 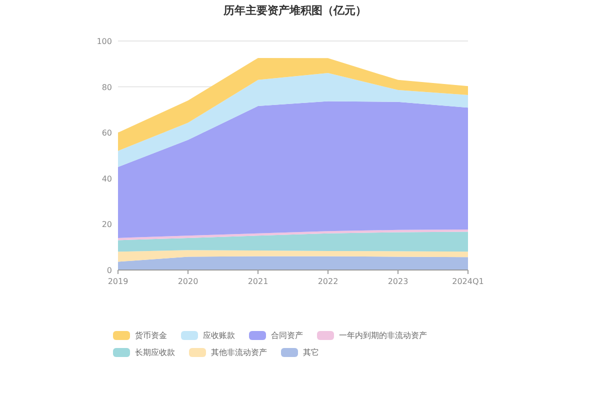 I want to click on x-tick-label: 2019, so click(x=118, y=281).